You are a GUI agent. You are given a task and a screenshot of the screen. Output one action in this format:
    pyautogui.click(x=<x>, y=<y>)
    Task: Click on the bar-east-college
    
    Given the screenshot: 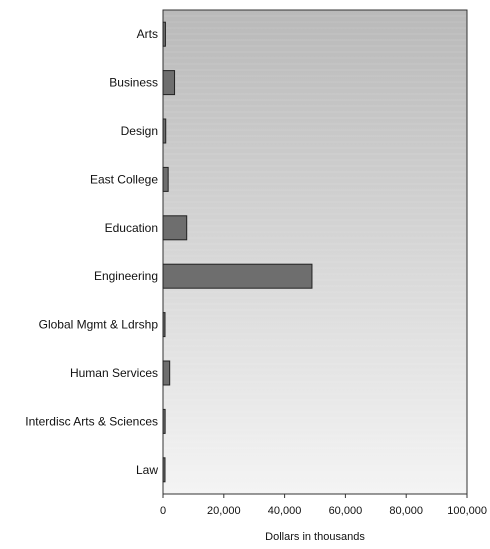 What is the action you would take?
    pyautogui.click(x=165, y=179)
    